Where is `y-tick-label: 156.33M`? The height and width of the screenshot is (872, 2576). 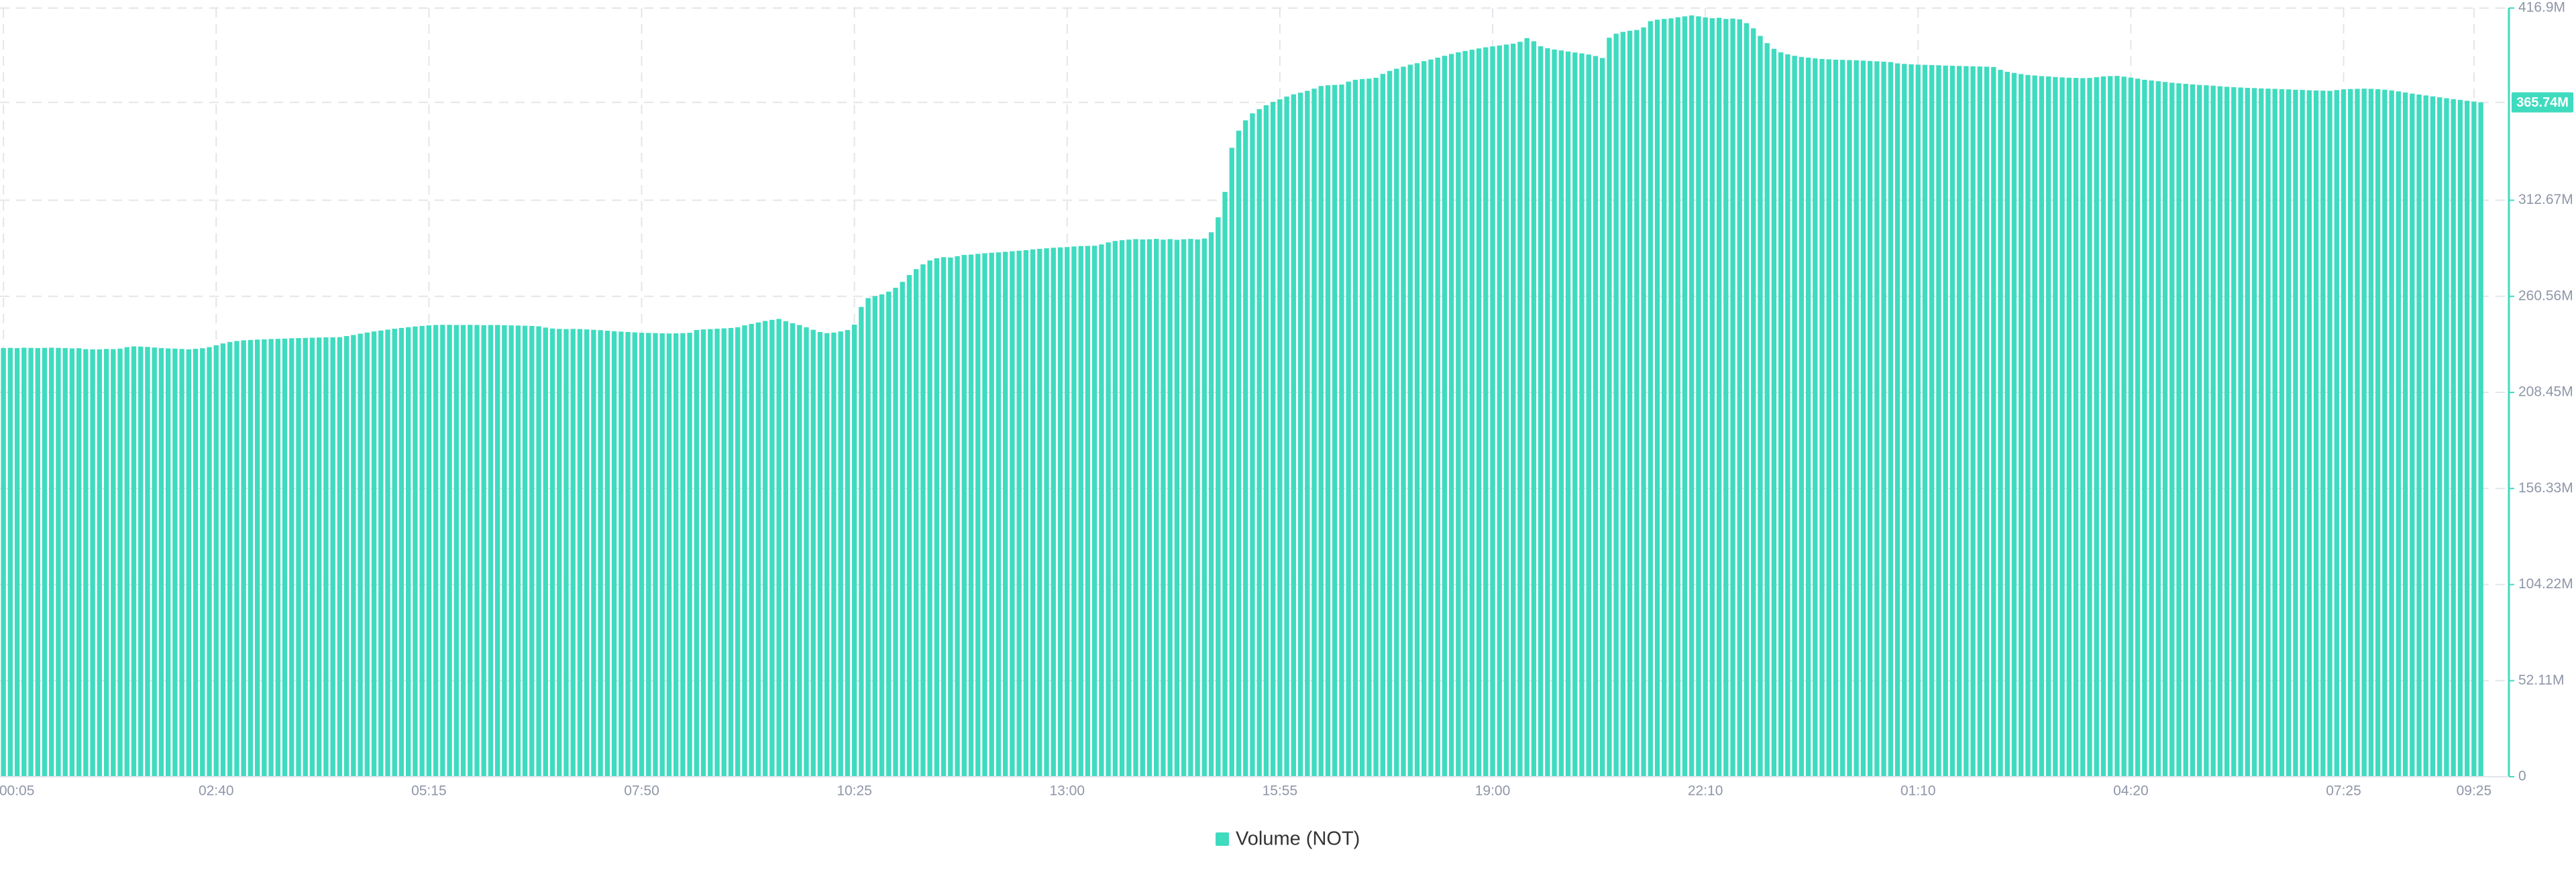 y-tick-label: 156.33M is located at coordinates (2545, 488).